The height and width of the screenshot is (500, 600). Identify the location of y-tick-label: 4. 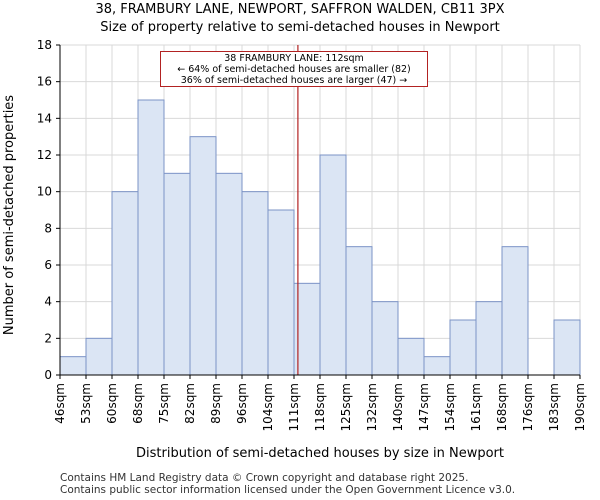
(48, 302).